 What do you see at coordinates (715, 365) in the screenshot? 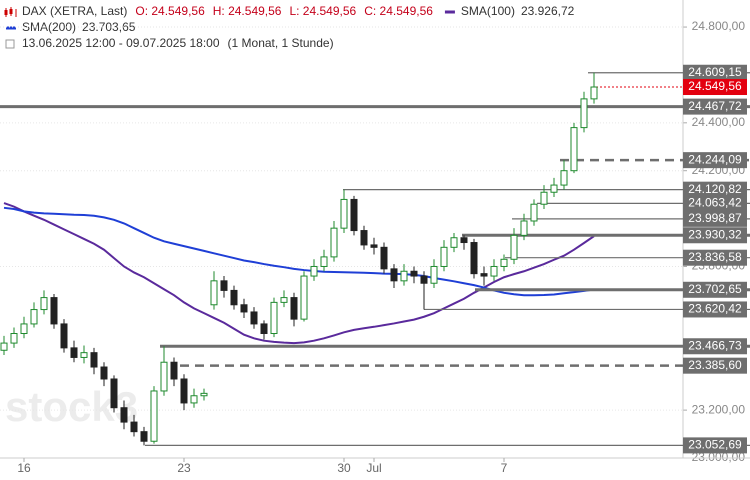
I see `level-label: 23.385,60` at bounding box center [715, 365].